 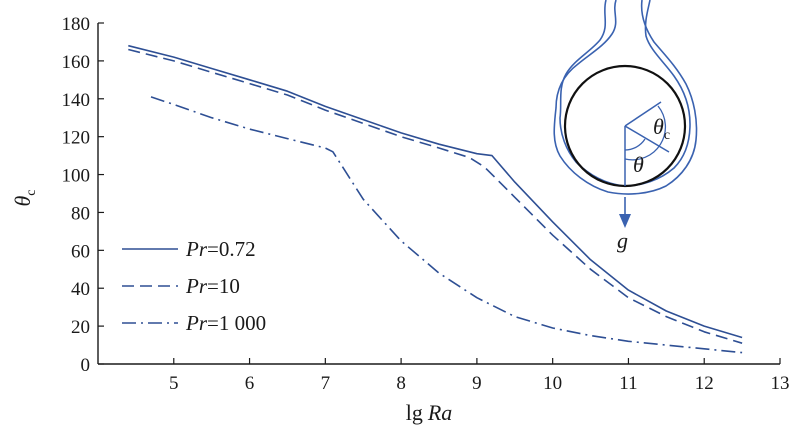 What do you see at coordinates (635, 144) in the screenshot?
I see `angle-arc` at bounding box center [635, 144].